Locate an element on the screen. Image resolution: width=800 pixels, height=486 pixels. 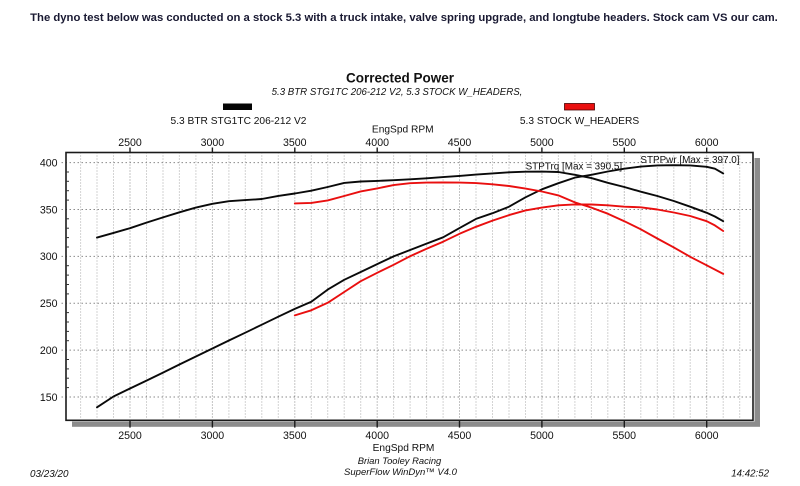
svg-text: 14:42:52 is located at coordinates (750, 474).